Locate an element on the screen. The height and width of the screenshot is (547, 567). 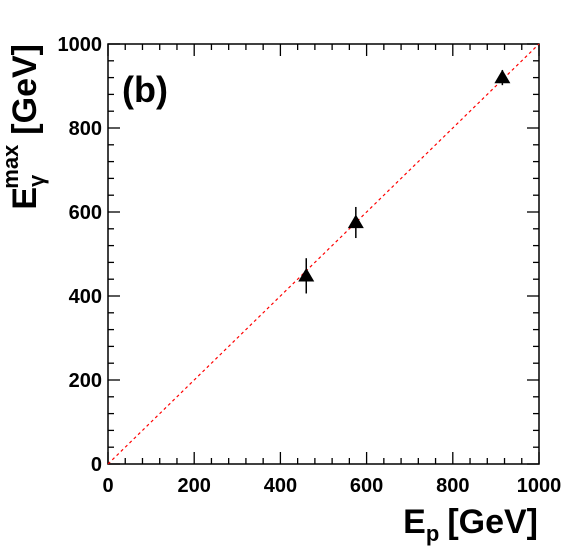
x-tick-label: 0 is located at coordinates (107, 486).